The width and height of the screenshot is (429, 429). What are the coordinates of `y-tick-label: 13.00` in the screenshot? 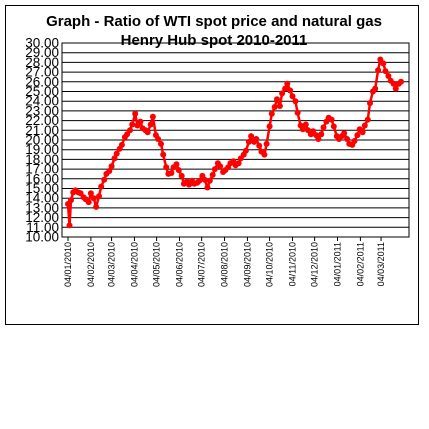 It's located at (42, 207).